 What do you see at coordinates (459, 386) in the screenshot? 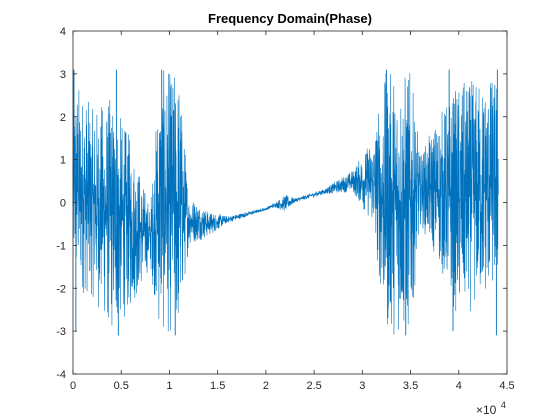
I see `x-tick-label: 4` at bounding box center [459, 386].